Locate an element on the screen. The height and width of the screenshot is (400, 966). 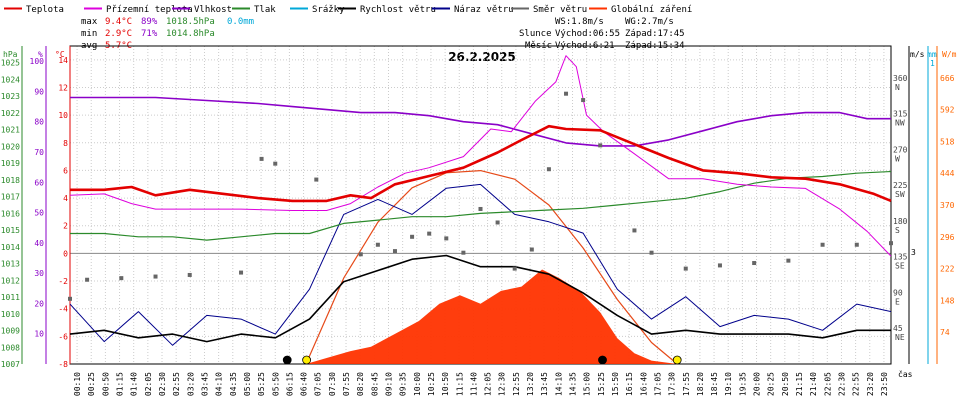
x-tick-label: 11:40 is located at coordinates (473, 384).